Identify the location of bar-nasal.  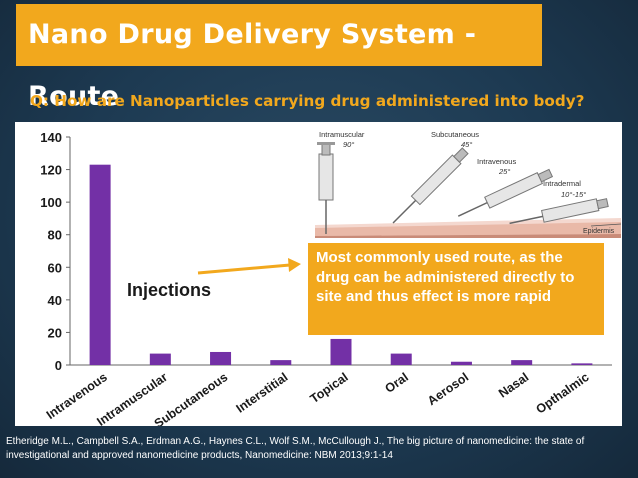
(522, 362).